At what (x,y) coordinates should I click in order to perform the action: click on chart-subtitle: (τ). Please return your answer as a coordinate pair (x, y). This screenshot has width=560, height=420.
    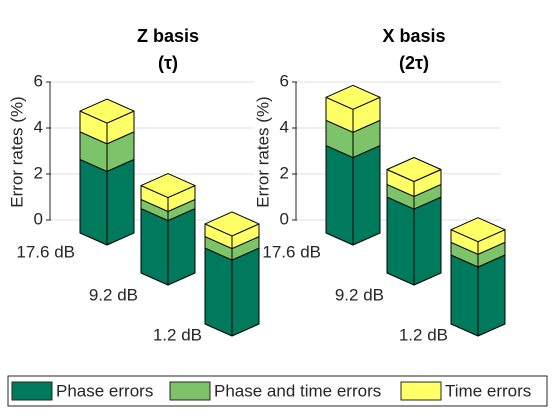
    Looking at the image, I should click on (168, 63).